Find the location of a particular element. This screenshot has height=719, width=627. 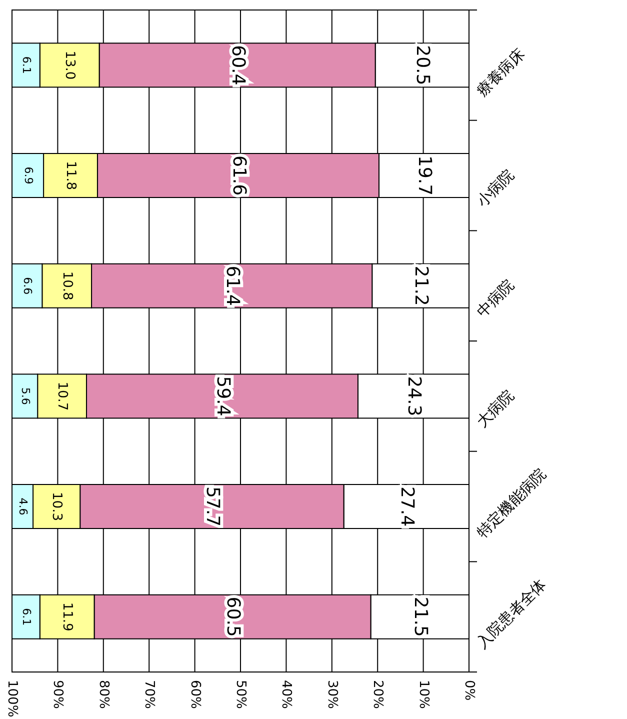

data-label: 61.4 is located at coordinates (232, 286).